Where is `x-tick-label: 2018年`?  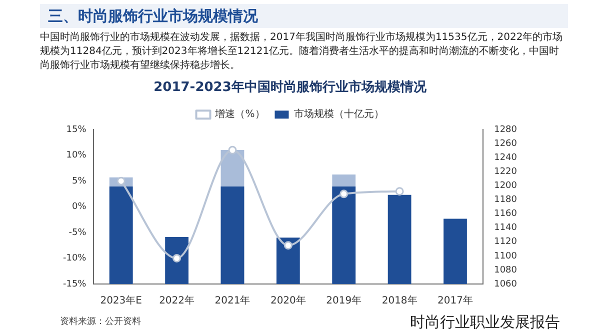 x-tick-label: 2018年 is located at coordinates (400, 300).